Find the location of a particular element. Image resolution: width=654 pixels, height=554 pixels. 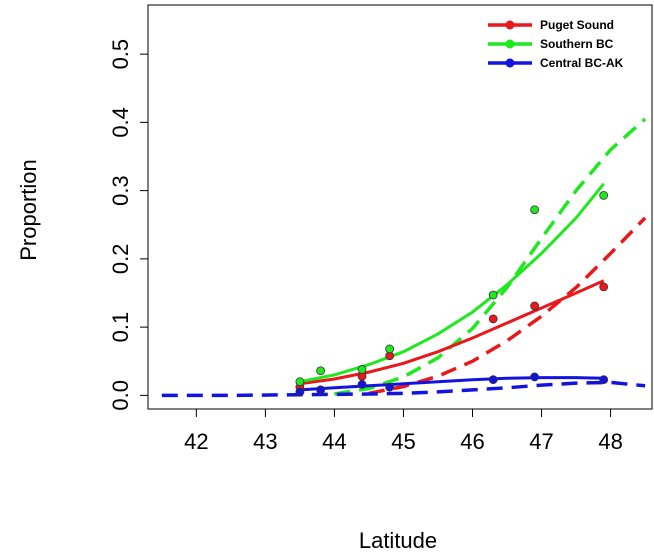

x-tick-label: 45 is located at coordinates (403, 441).